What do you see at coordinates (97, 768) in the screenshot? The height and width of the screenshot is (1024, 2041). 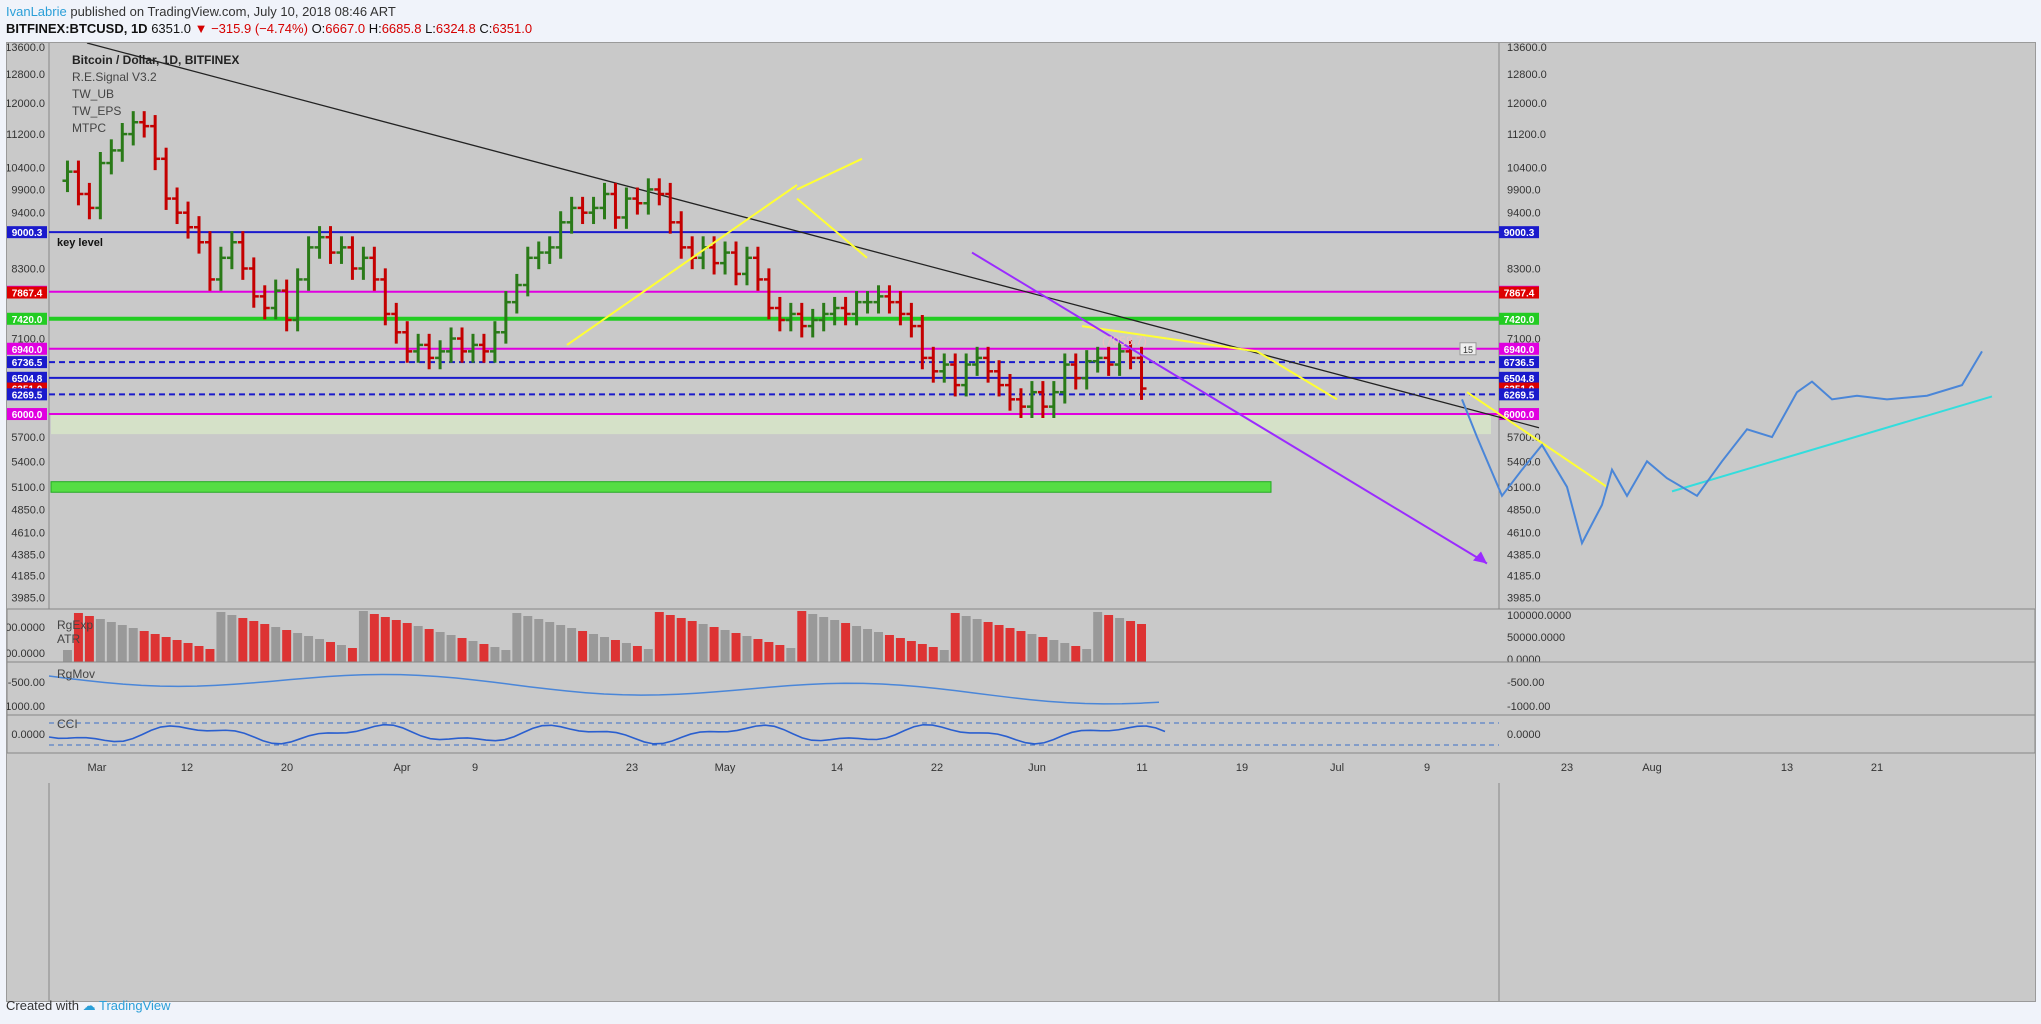 I see `time-tick-label: Mar` at bounding box center [97, 768].